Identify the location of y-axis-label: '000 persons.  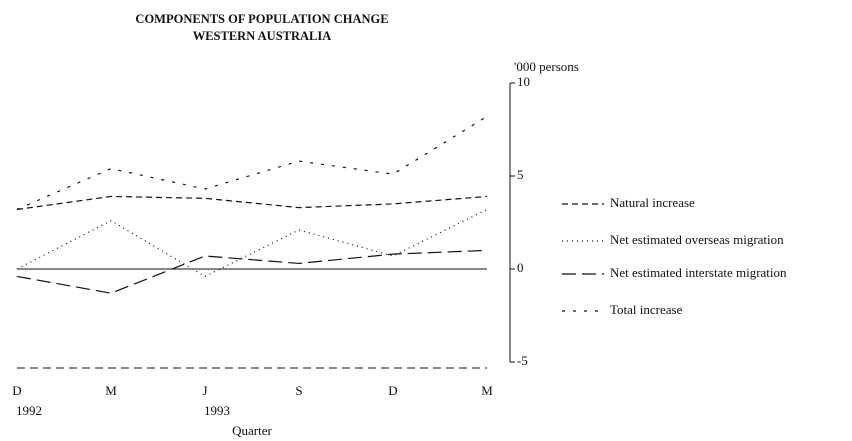
(546, 66).